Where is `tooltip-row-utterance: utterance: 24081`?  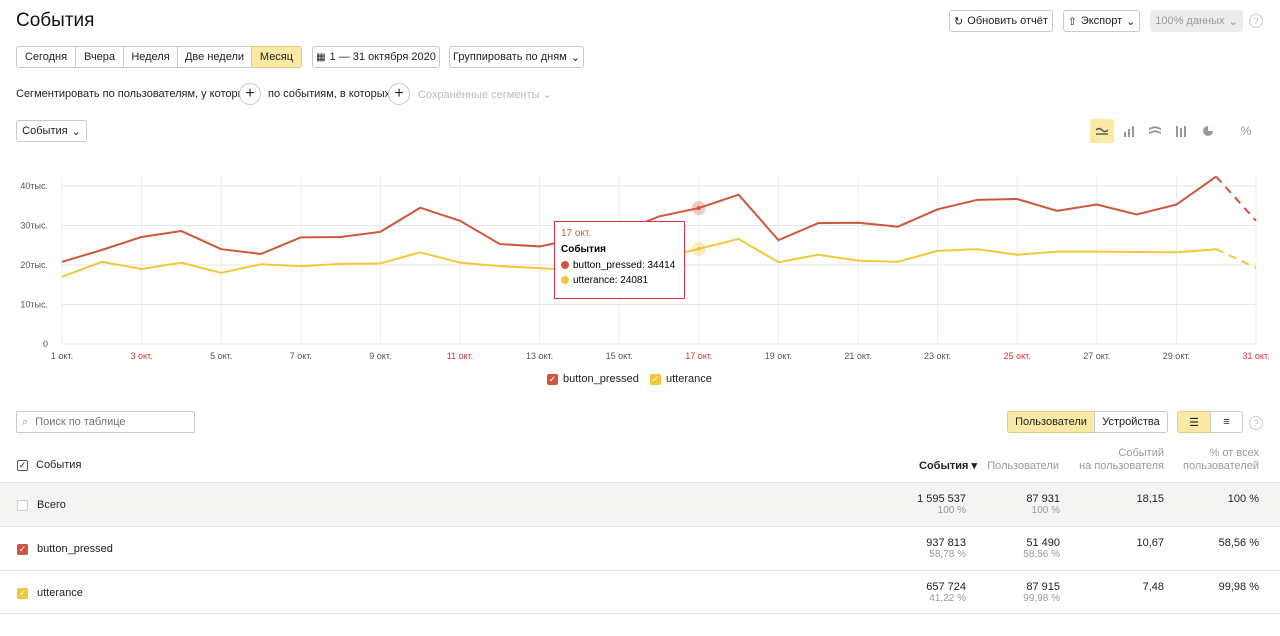
tooltip-row-utterance: utterance: 24081 is located at coordinates (619, 280).